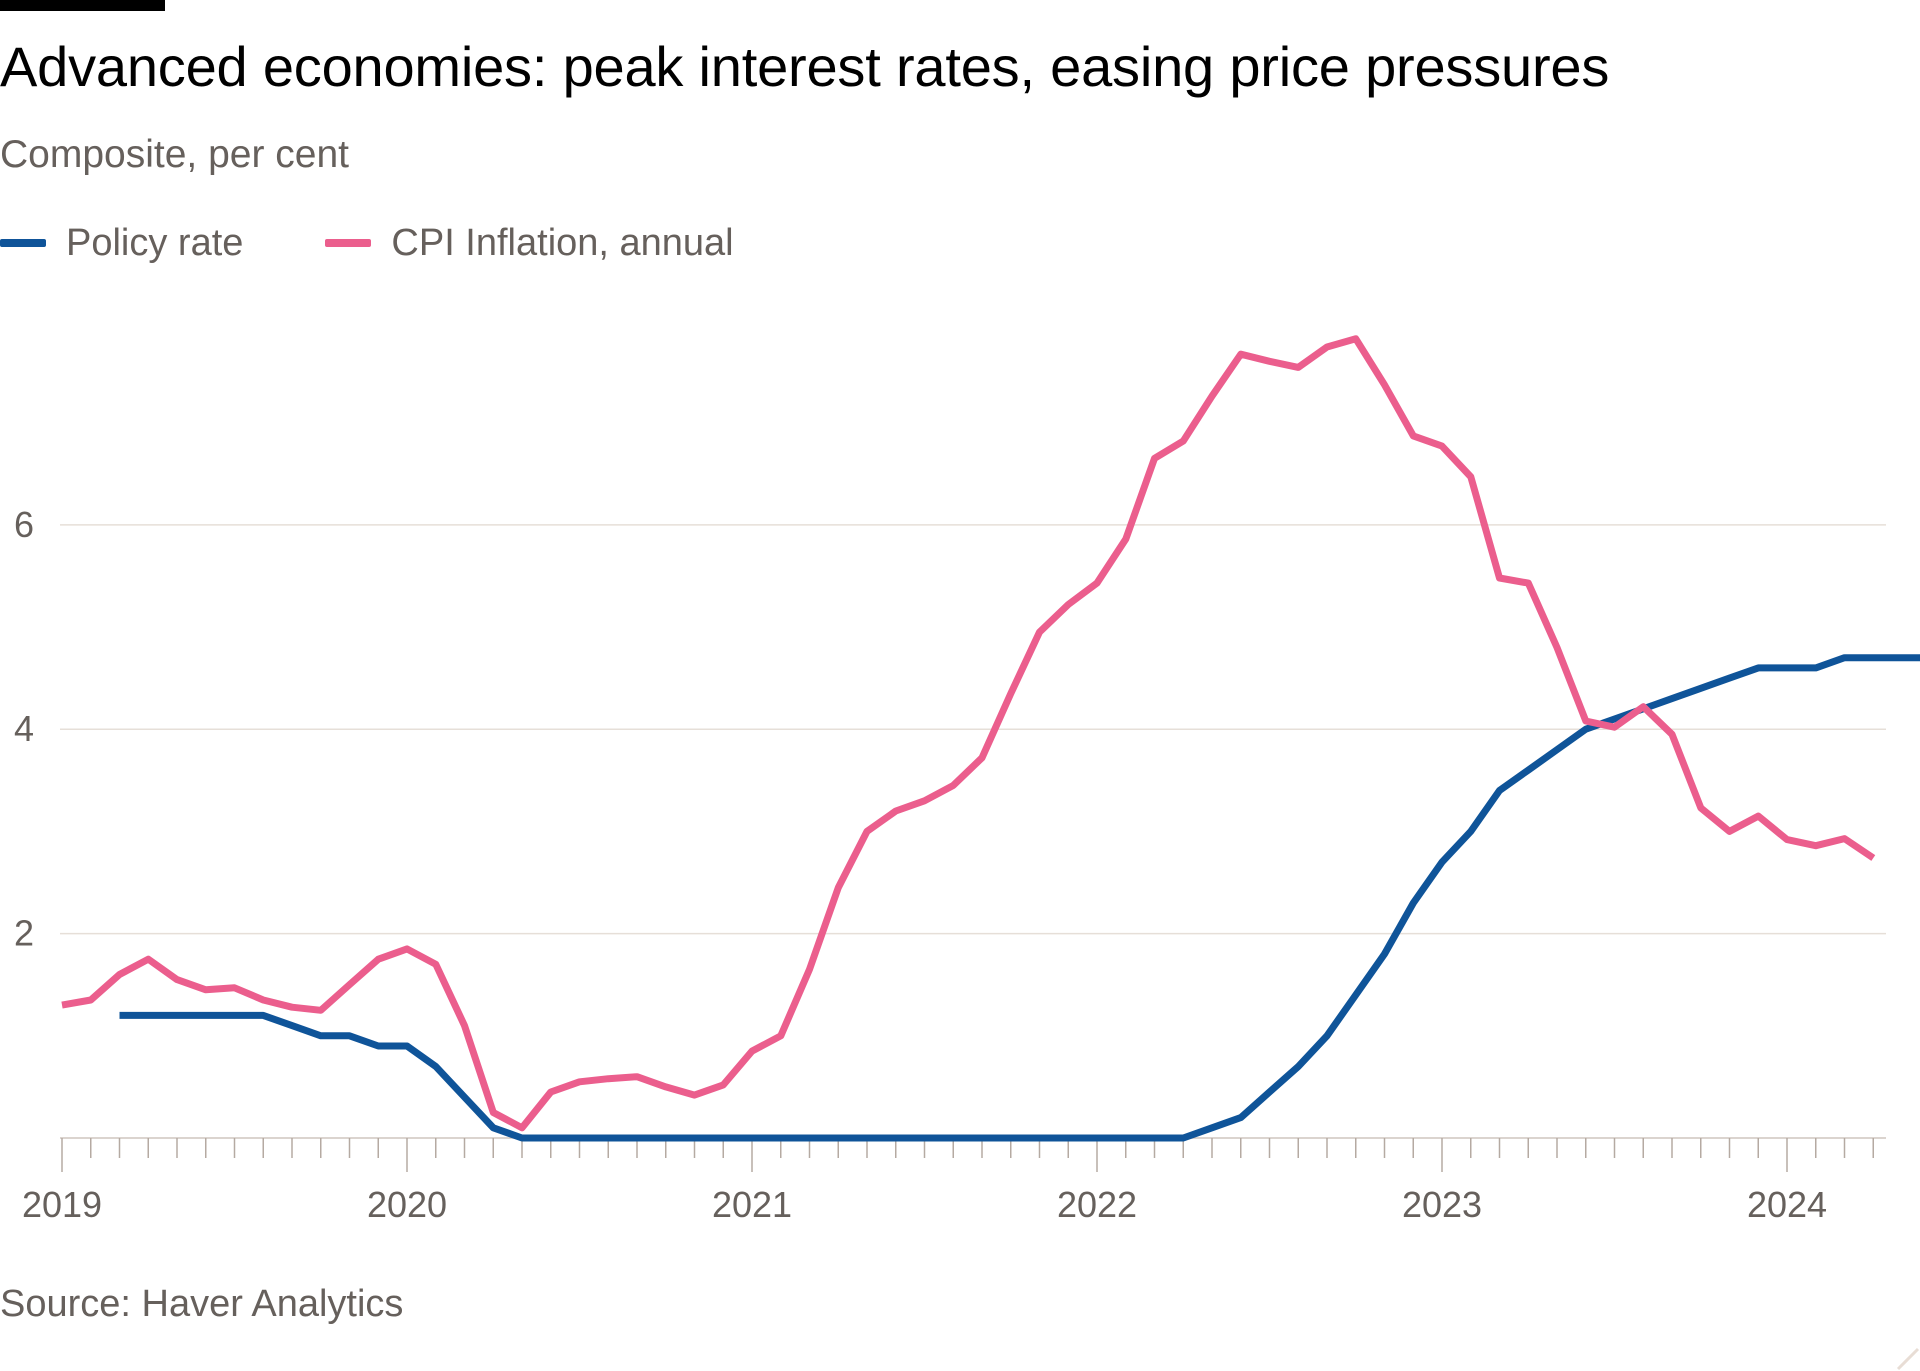 The image size is (1920, 1371). I want to click on x-tick-label: 2019, so click(62, 1204).